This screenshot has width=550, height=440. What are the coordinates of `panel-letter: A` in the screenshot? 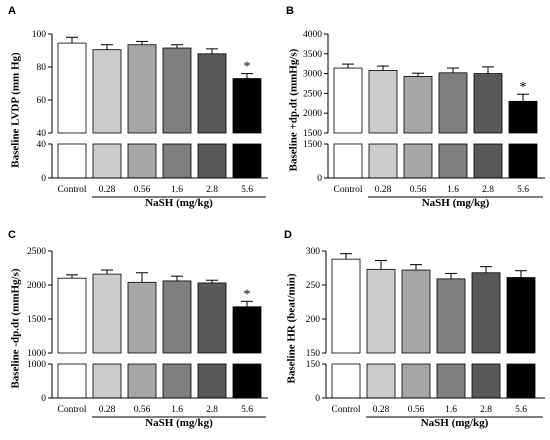 It's located at (12, 11).